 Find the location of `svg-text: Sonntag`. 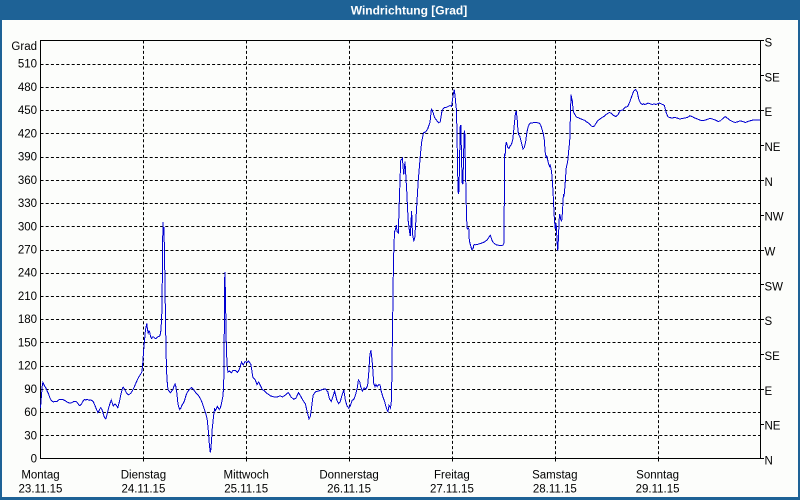

svg-text: Sonntag is located at coordinates (657, 476).